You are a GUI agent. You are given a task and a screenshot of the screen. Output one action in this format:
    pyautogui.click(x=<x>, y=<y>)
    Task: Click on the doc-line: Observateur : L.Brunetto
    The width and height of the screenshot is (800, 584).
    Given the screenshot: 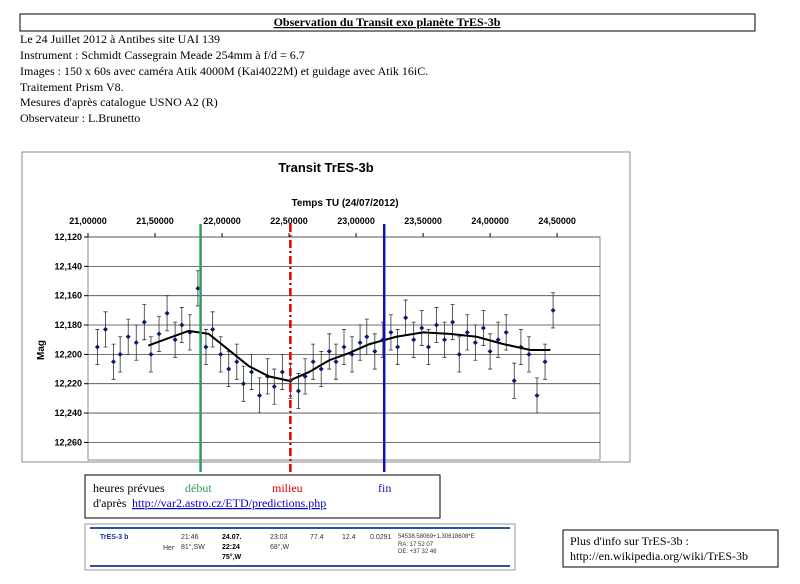 What is the action you would take?
    pyautogui.click(x=80, y=118)
    